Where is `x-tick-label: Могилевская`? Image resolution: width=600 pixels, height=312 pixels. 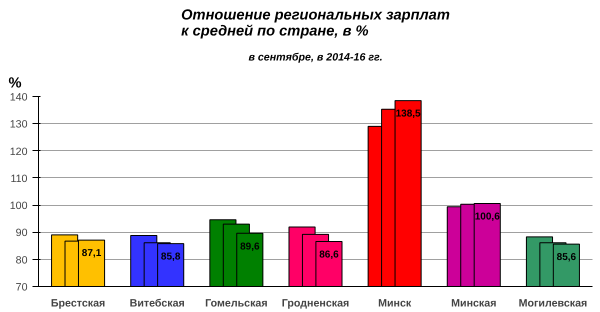 x-tick-label: Могилевская is located at coordinates (553, 304).